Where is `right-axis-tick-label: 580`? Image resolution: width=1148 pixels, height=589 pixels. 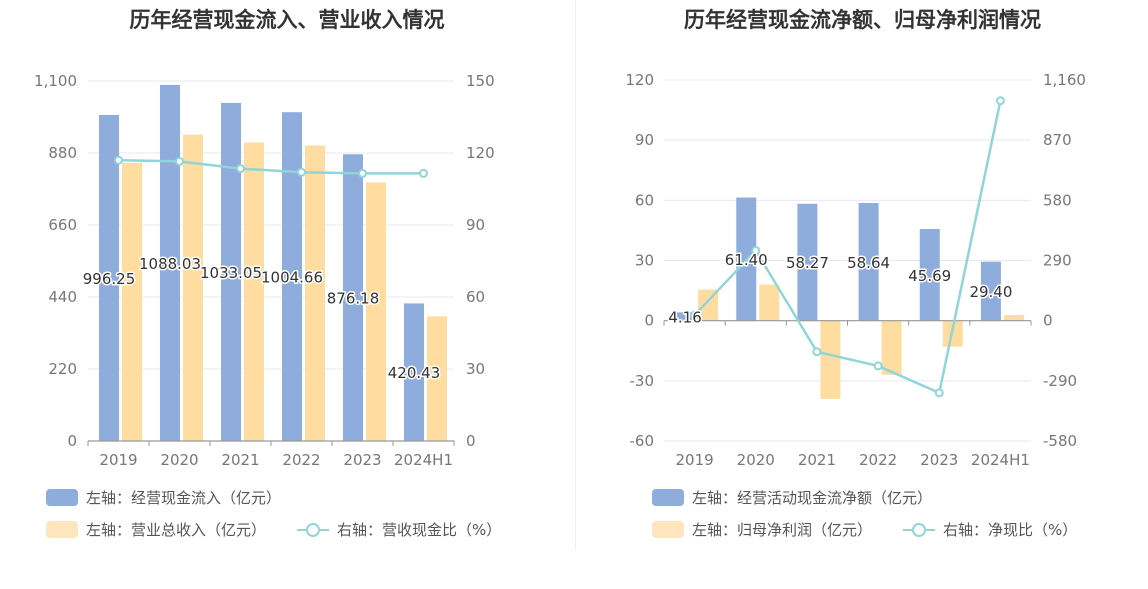
right-axis-tick-label: 580 is located at coordinates (1057, 200).